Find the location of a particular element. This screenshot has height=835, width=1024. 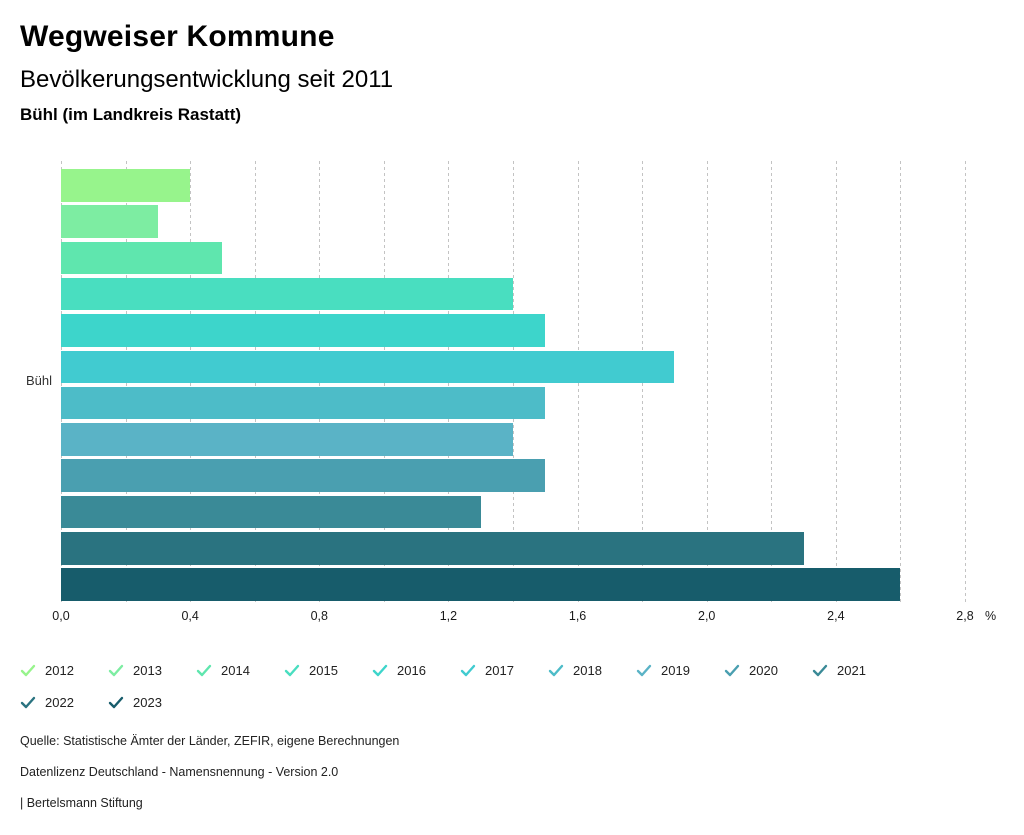

legend-item-2021: 2021 is located at coordinates (856, 670).